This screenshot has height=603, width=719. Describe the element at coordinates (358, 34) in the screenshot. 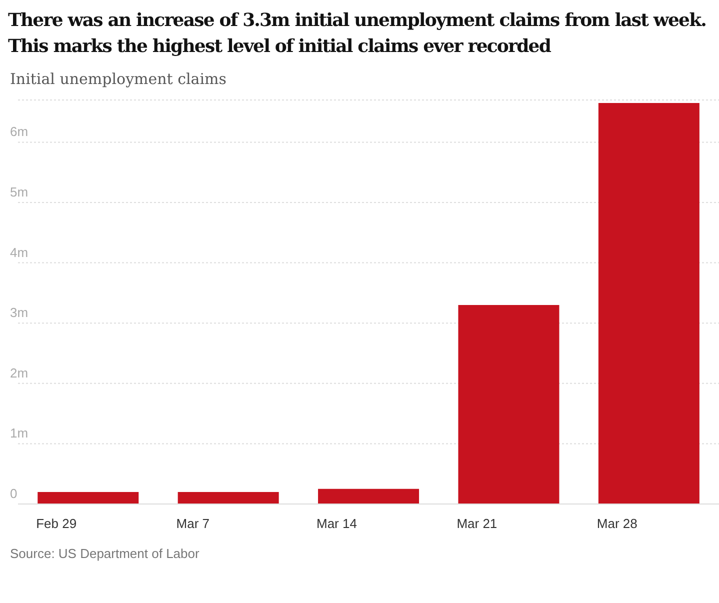

I see `chart-title: There was an increase of 3.3m initial unemployment claims from last week. This marks the highest level of initial claims ever recorded` at that location.